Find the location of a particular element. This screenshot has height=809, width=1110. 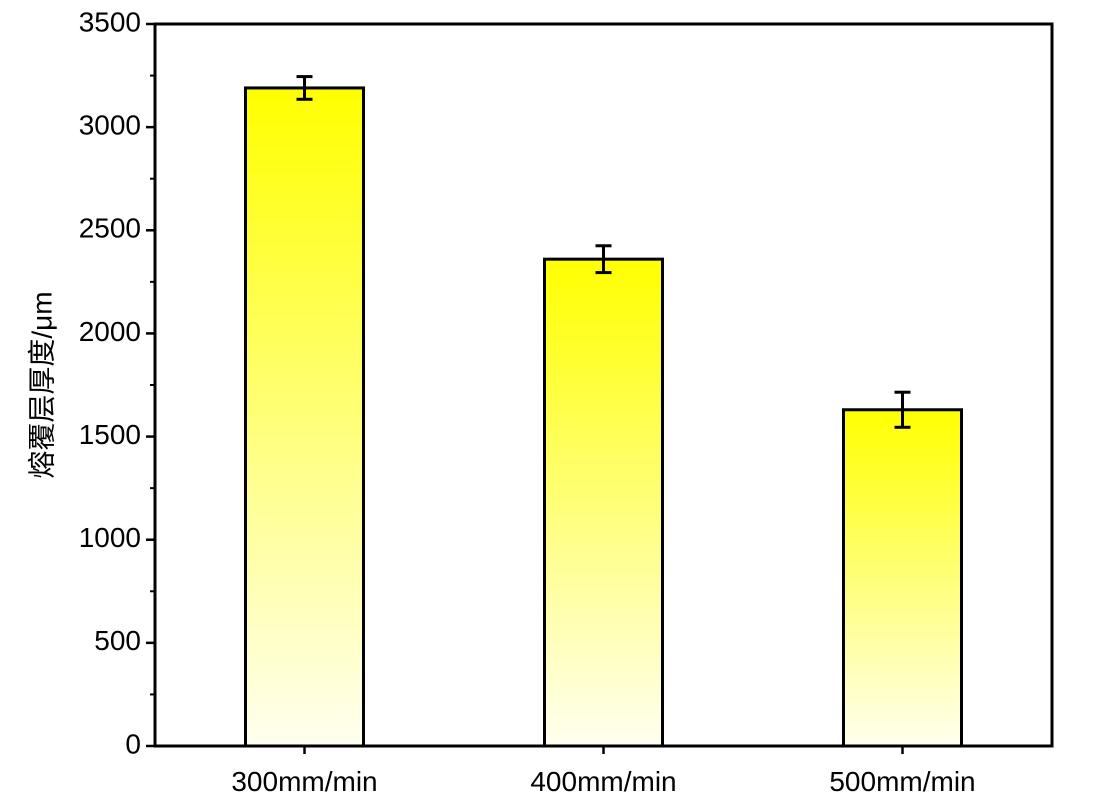

y-tick-label: 1000 is located at coordinates (110, 537).